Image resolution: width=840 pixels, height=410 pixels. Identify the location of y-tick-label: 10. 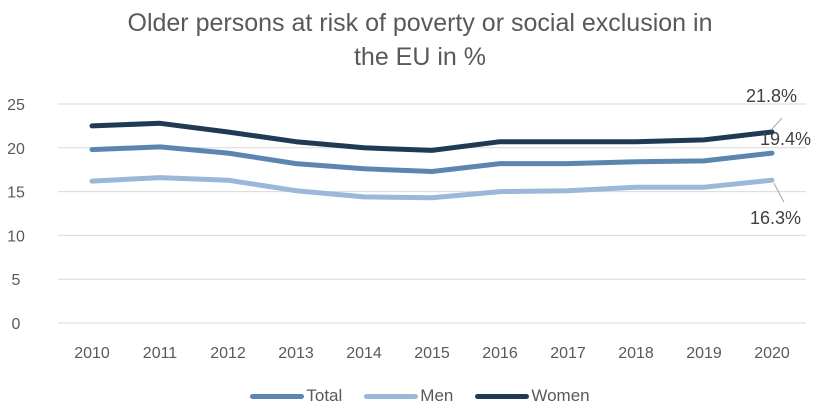
(16, 236).